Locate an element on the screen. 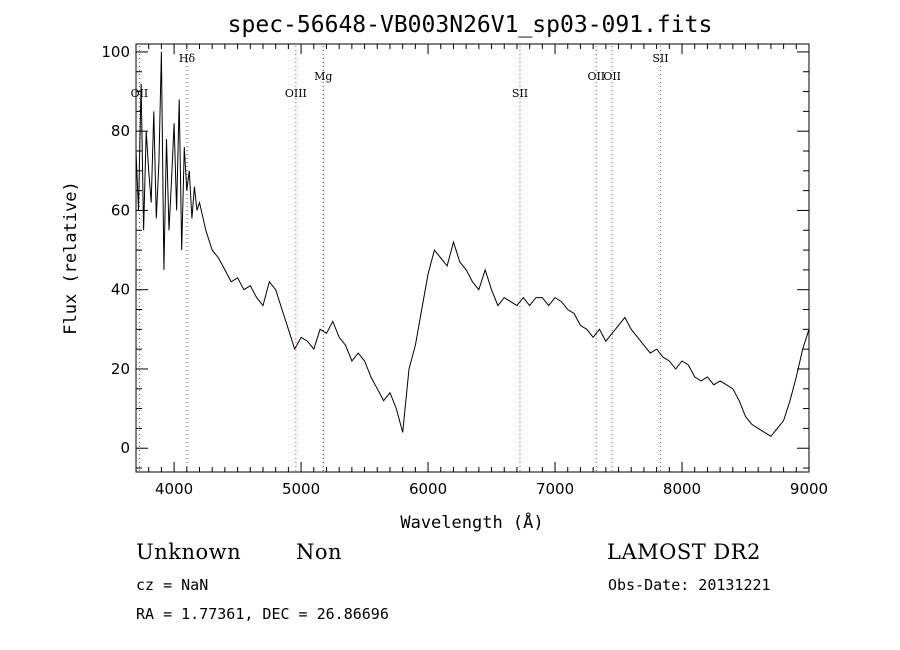 This screenshot has width=900, height=650. y-tick-label: 20 is located at coordinates (120, 369).